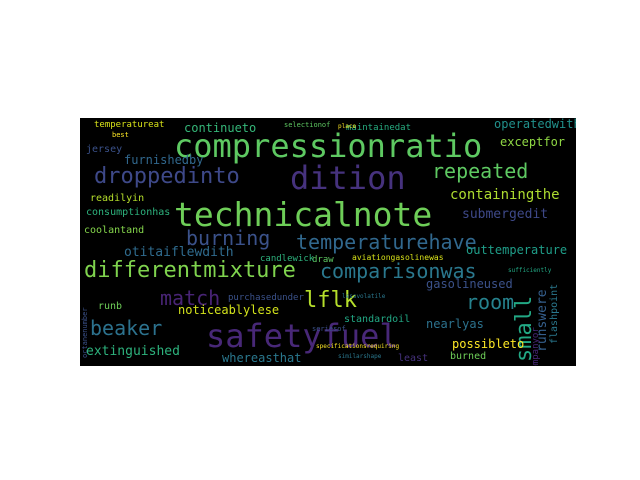 Image resolution: width=640 pixels, height=480 pixels. Describe the element at coordinates (190, 298) in the screenshot. I see `word-match: match` at that location.